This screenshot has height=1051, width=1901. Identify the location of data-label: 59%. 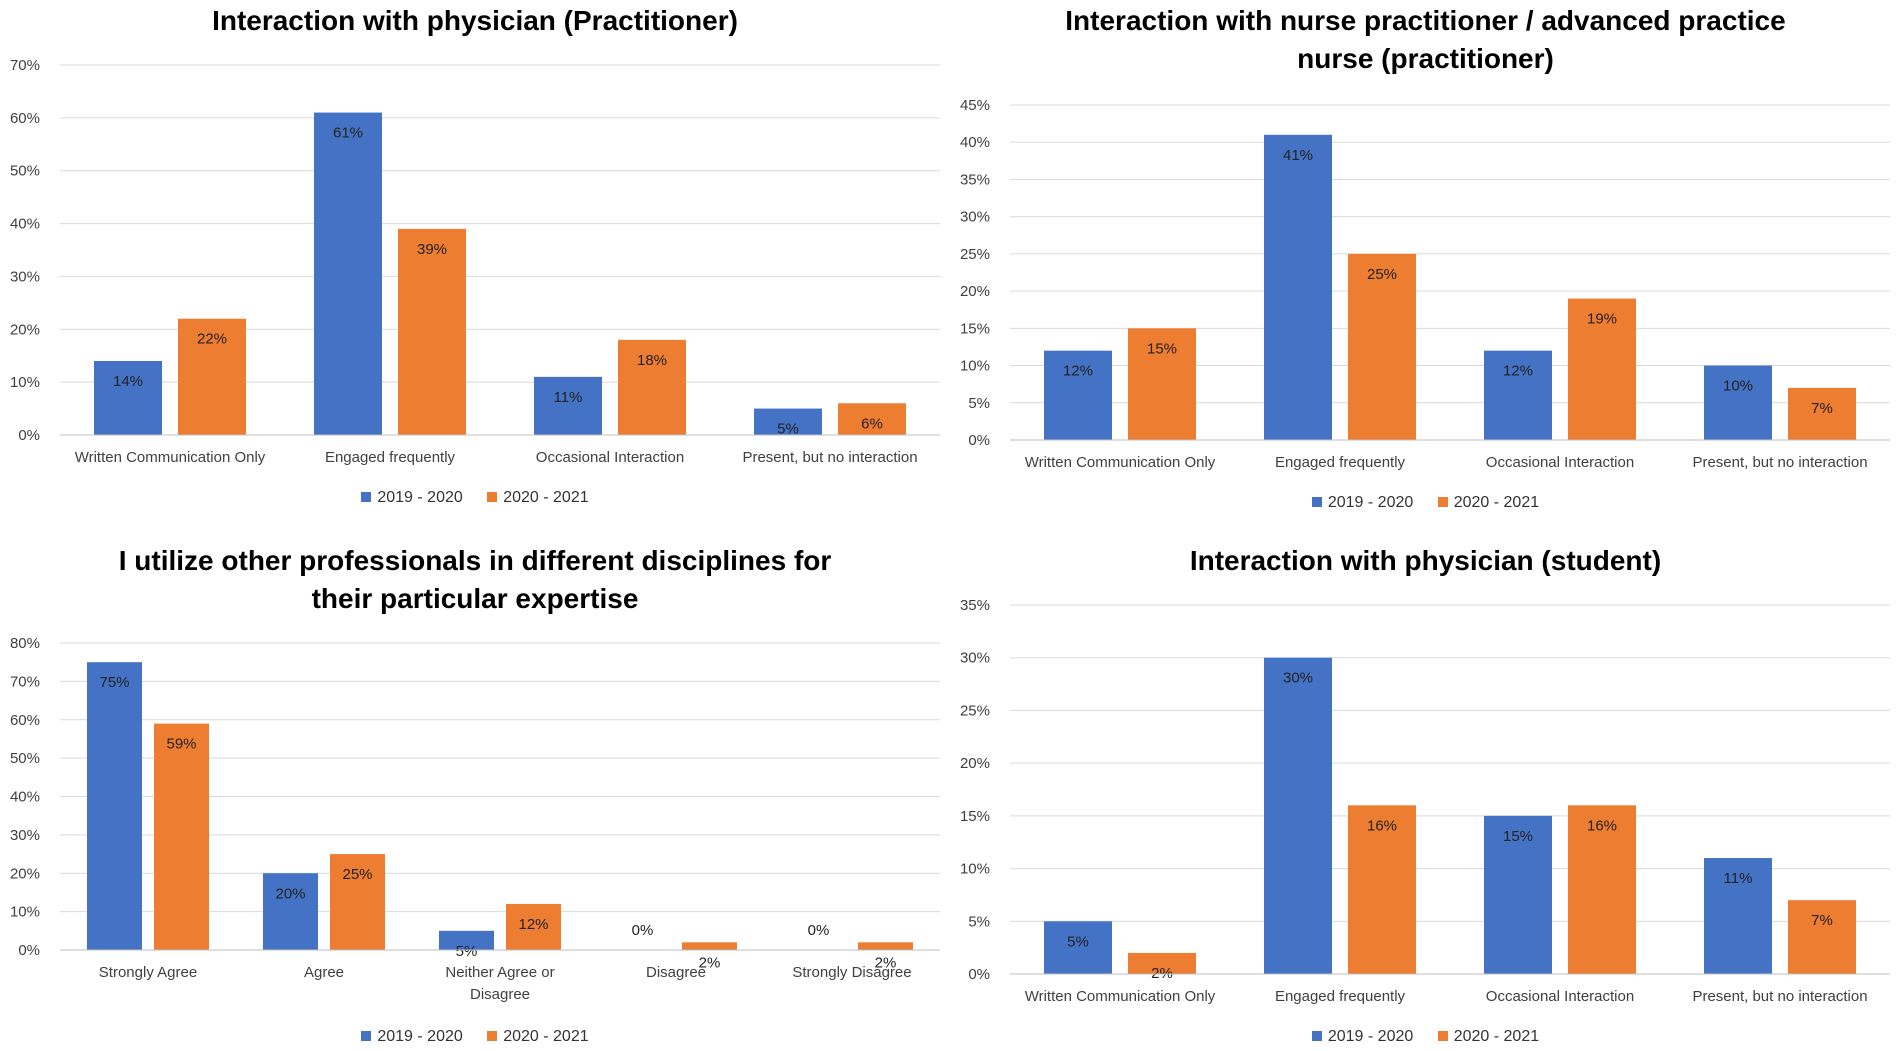
(181, 744).